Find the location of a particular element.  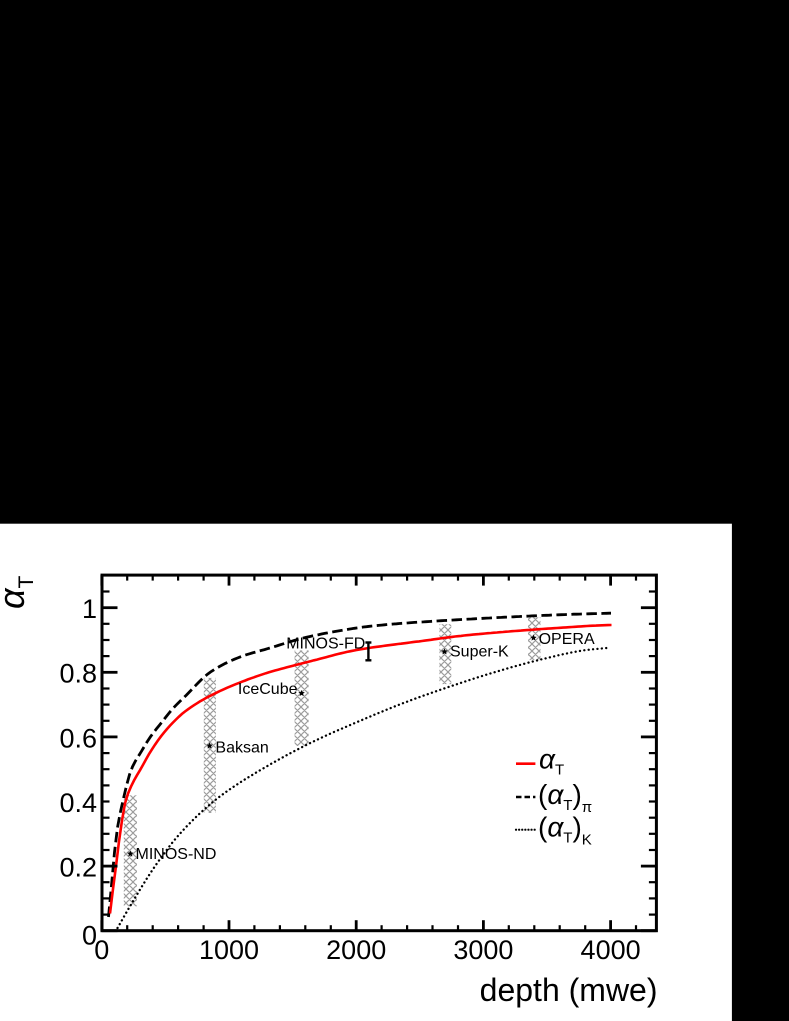

svg-text: 1 is located at coordinates (89, 609).